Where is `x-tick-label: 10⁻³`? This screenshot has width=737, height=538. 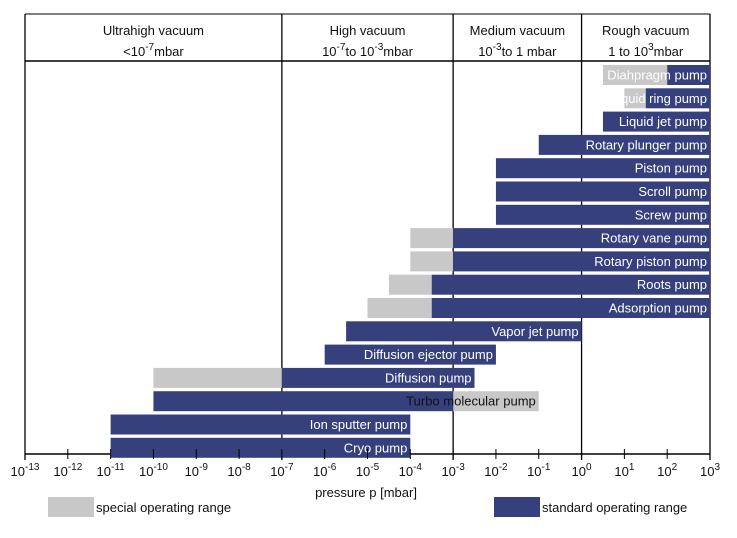 x-tick-label: 10⁻³ is located at coordinates (453, 470).